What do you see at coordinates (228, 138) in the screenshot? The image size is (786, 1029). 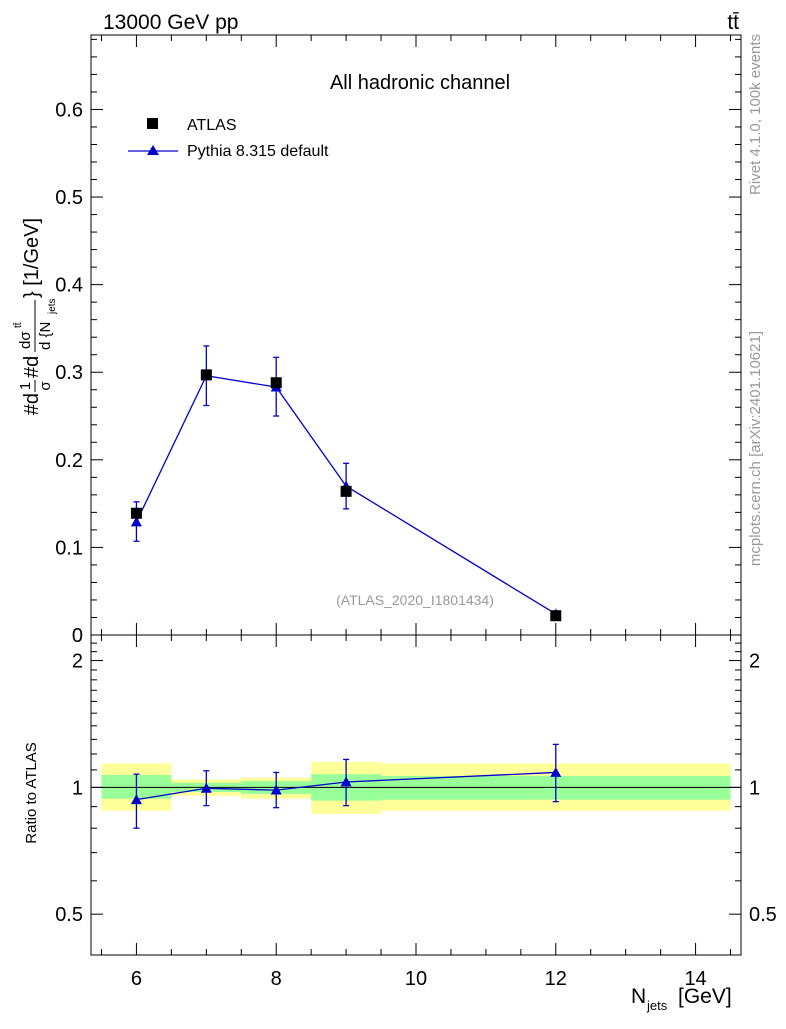 I see `legend: ATLAS Pythia 8.315 default` at bounding box center [228, 138].